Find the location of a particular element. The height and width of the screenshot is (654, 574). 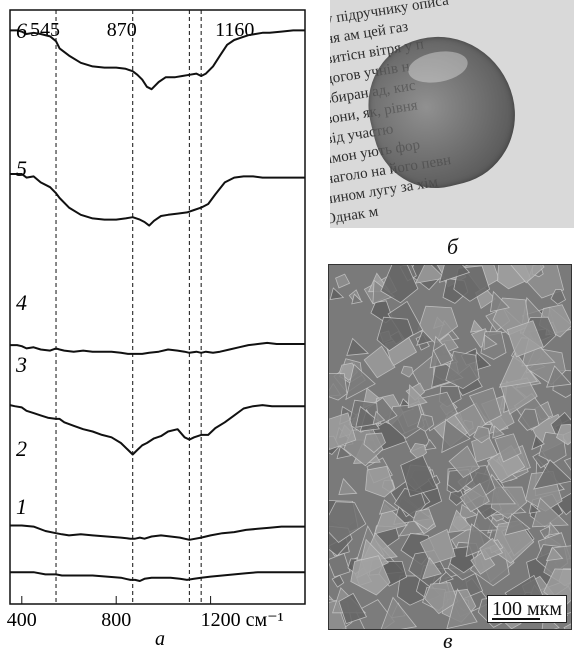

scale-bar-box: 100 мкм is located at coordinates (526, 609).